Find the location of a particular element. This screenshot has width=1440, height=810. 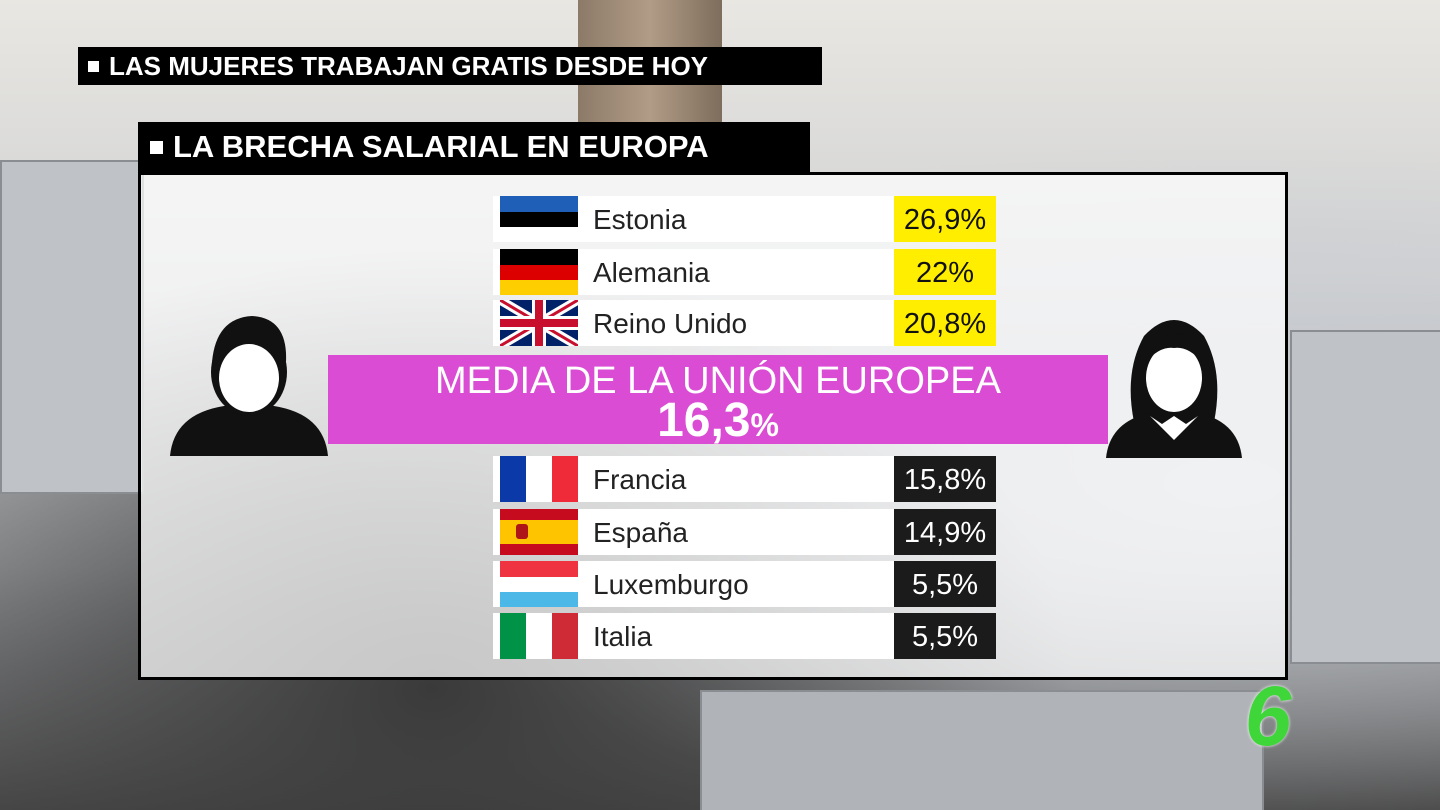

average-label: MEDIA DE LA UNIÓN EUROPEA is located at coordinates (718, 381).